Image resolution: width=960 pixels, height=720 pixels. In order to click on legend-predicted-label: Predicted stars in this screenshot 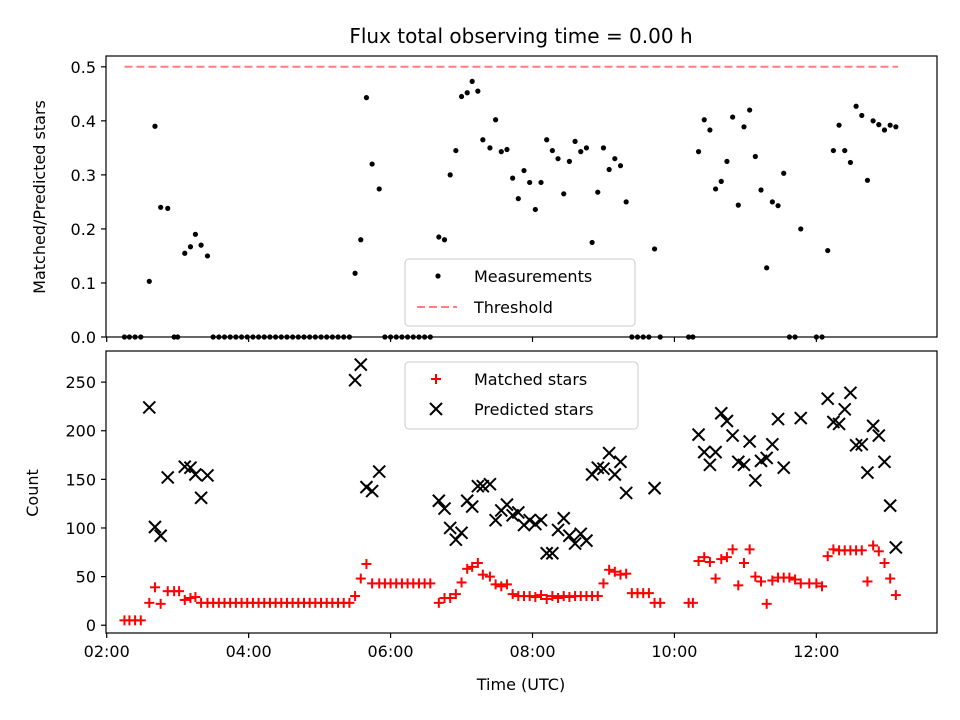, I will do `click(534, 409)`.